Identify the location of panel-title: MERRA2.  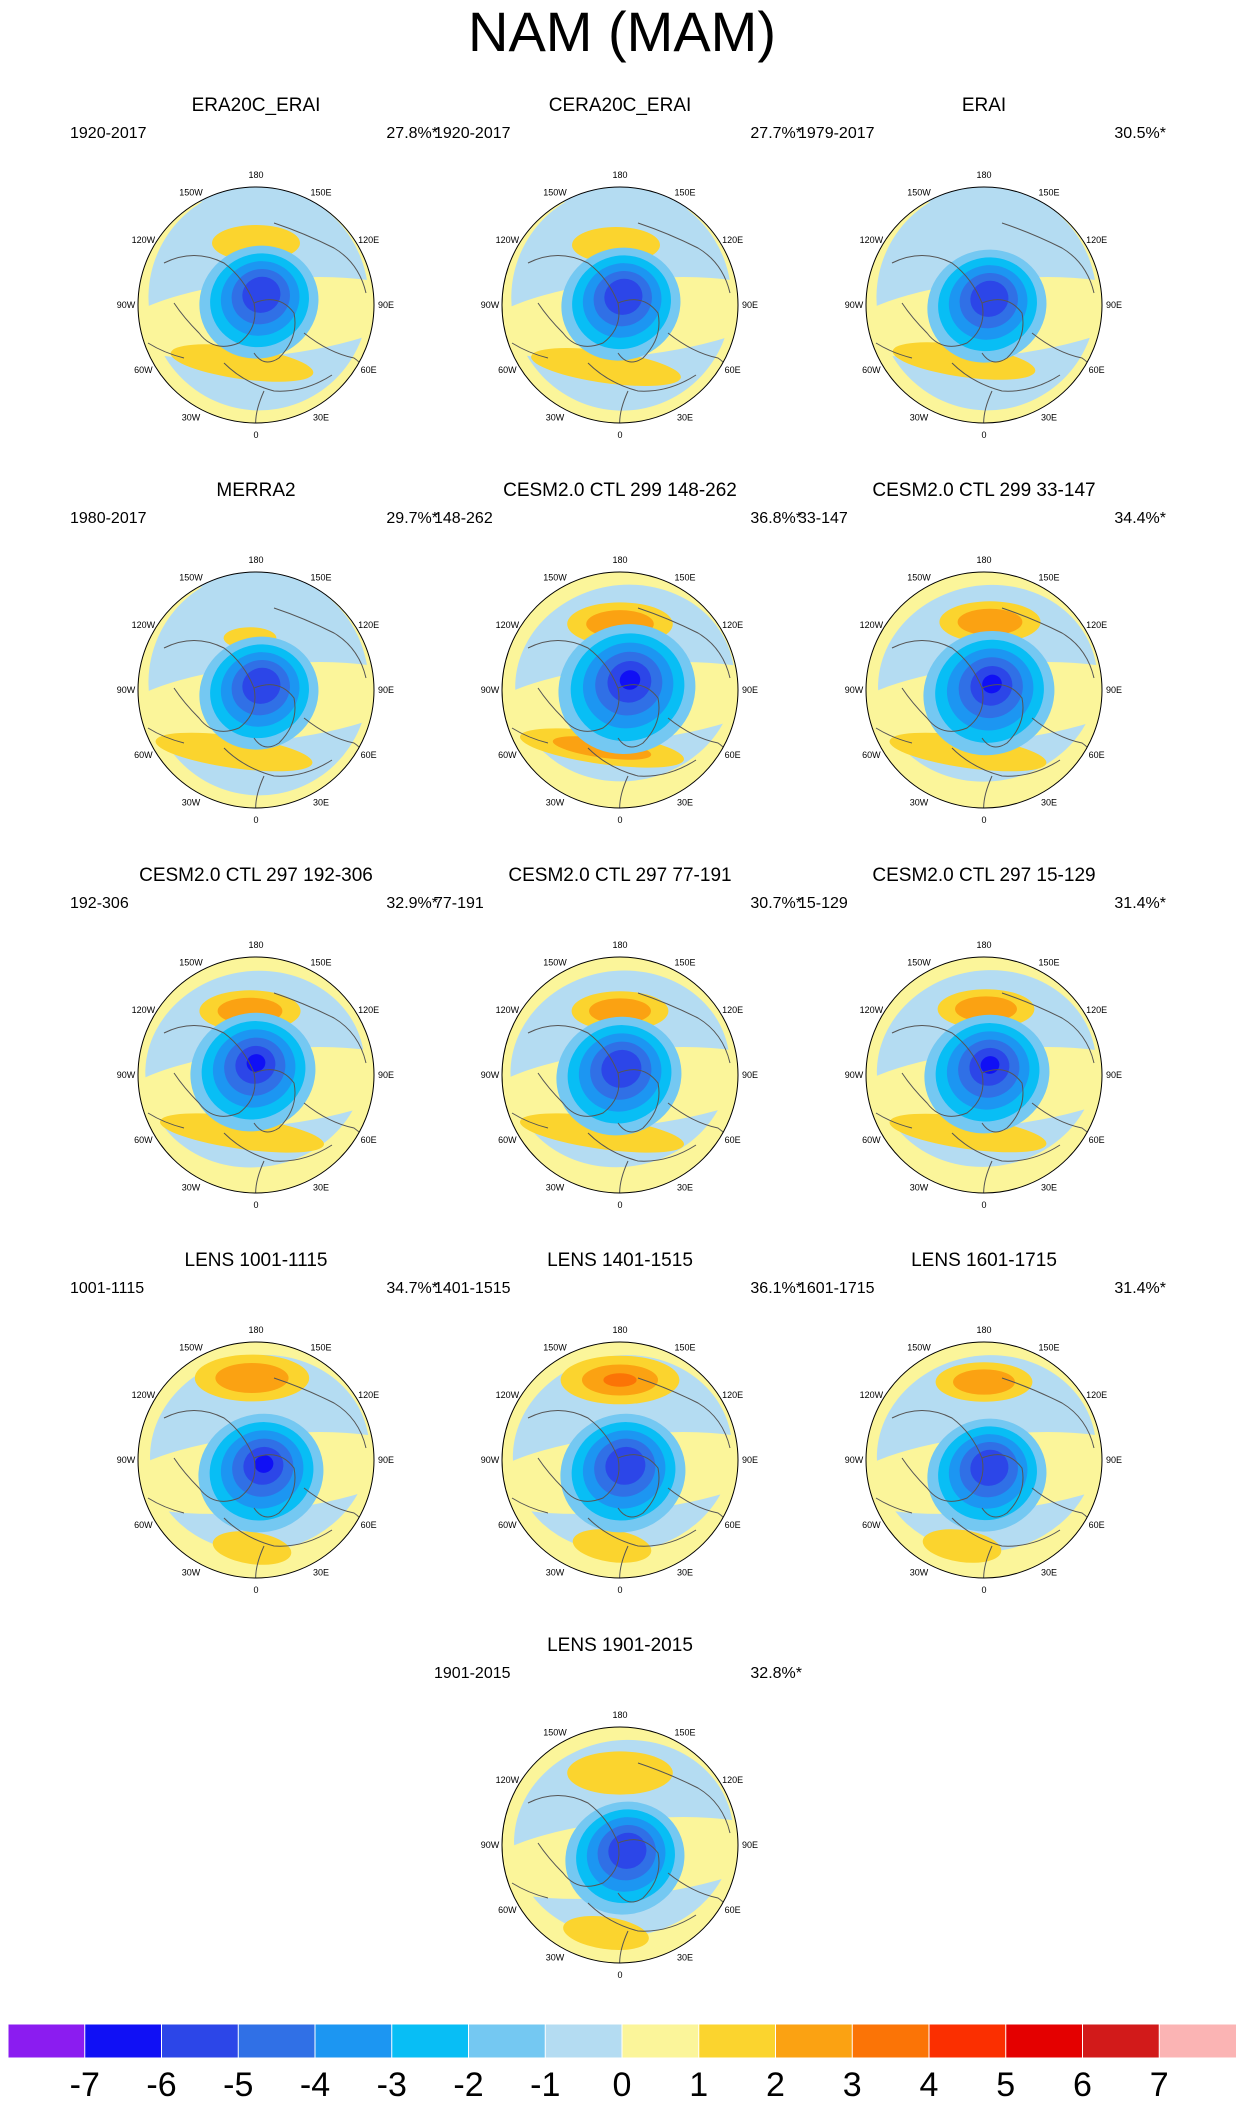
(256, 490).